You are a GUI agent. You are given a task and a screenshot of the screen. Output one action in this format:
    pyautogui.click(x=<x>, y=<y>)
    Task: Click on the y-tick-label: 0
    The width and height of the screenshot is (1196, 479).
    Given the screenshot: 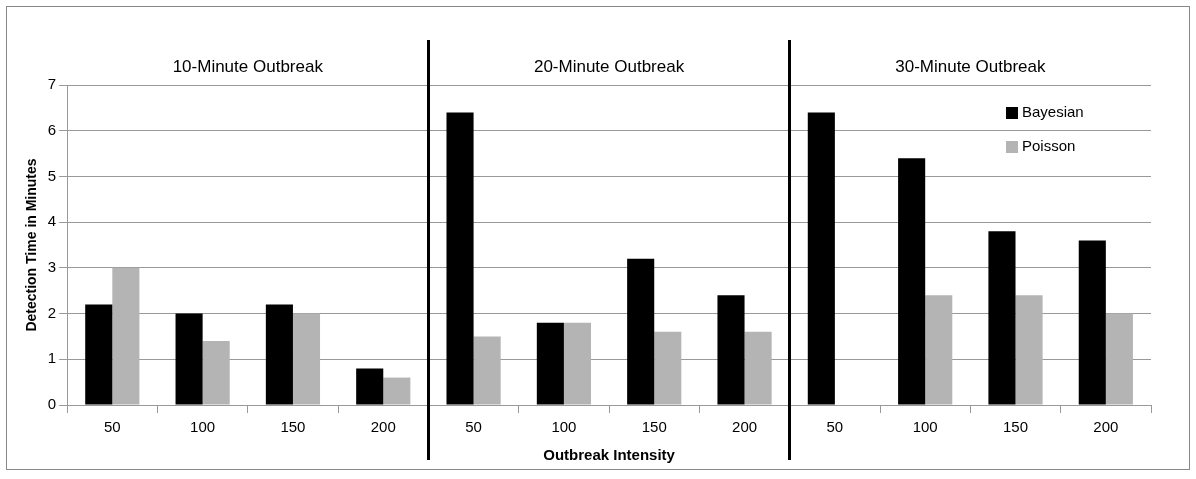 What is the action you would take?
    pyautogui.click(x=52, y=404)
    